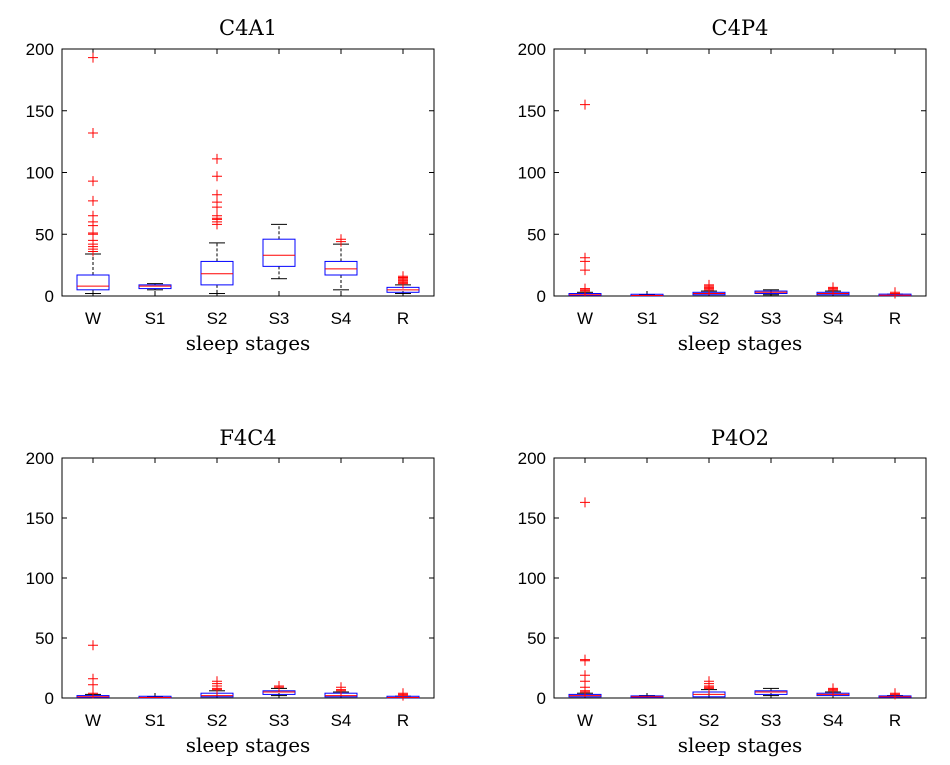 This screenshot has width=950, height=765. What do you see at coordinates (740, 28) in the screenshot?
I see `subplot-title: C4P4` at bounding box center [740, 28].